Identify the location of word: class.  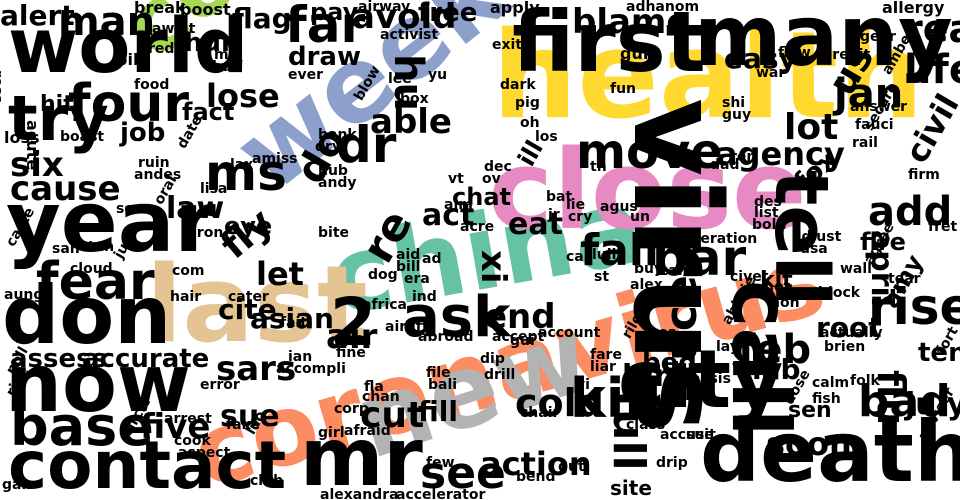
(646, 425).